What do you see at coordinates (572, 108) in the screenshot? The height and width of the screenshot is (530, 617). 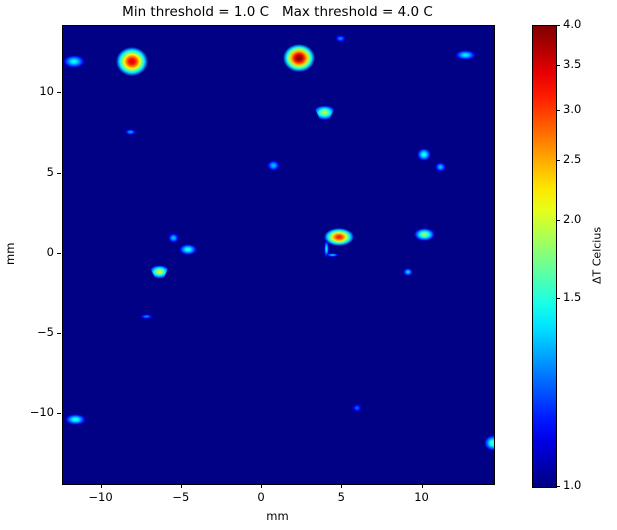 I see `colorbar-tick-label: 3.0` at bounding box center [572, 108].